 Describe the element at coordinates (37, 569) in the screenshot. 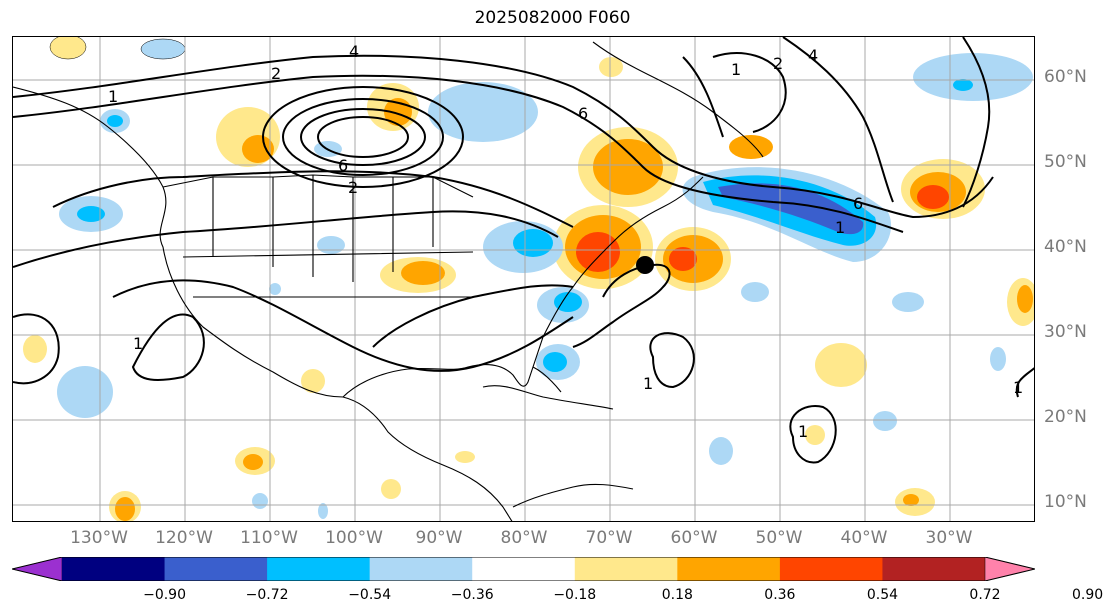

I see `colorbar-extend-low` at that location.